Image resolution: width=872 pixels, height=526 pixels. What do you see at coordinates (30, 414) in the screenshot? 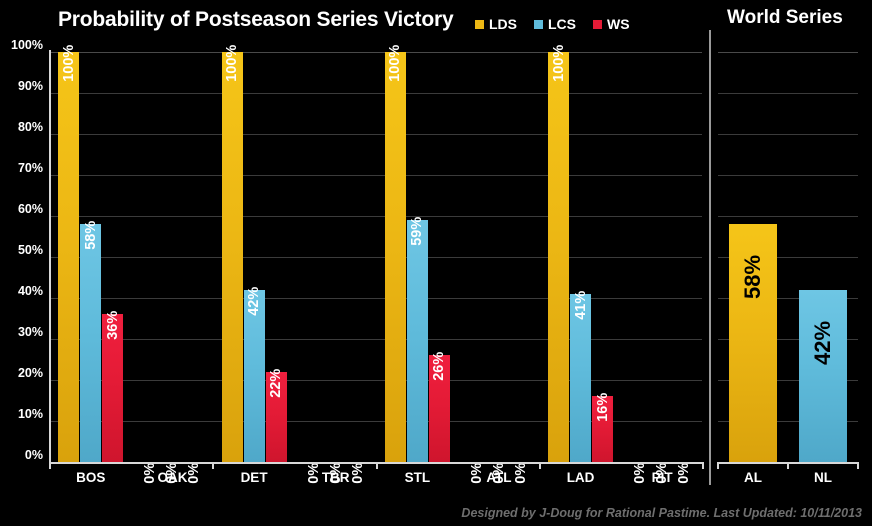
I see `y-axis-tick-label: 10%` at bounding box center [30, 414].